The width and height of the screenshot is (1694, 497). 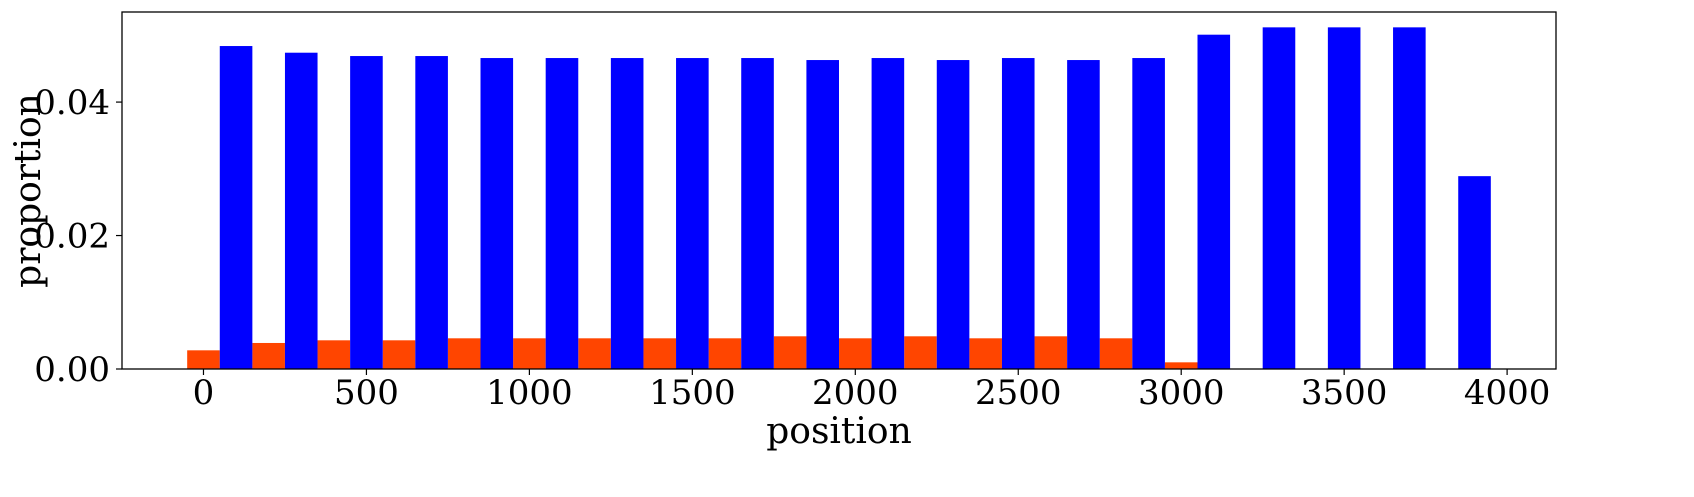 I want to click on bar-series1-x2800, so click(x=1116, y=353).